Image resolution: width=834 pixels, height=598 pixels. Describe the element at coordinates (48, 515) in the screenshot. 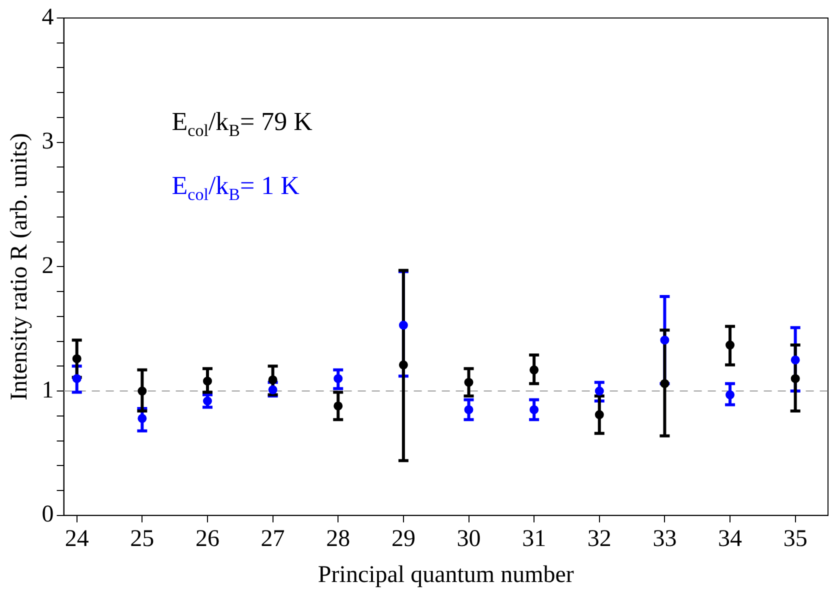

I see `y-tick-label: 0` at that location.